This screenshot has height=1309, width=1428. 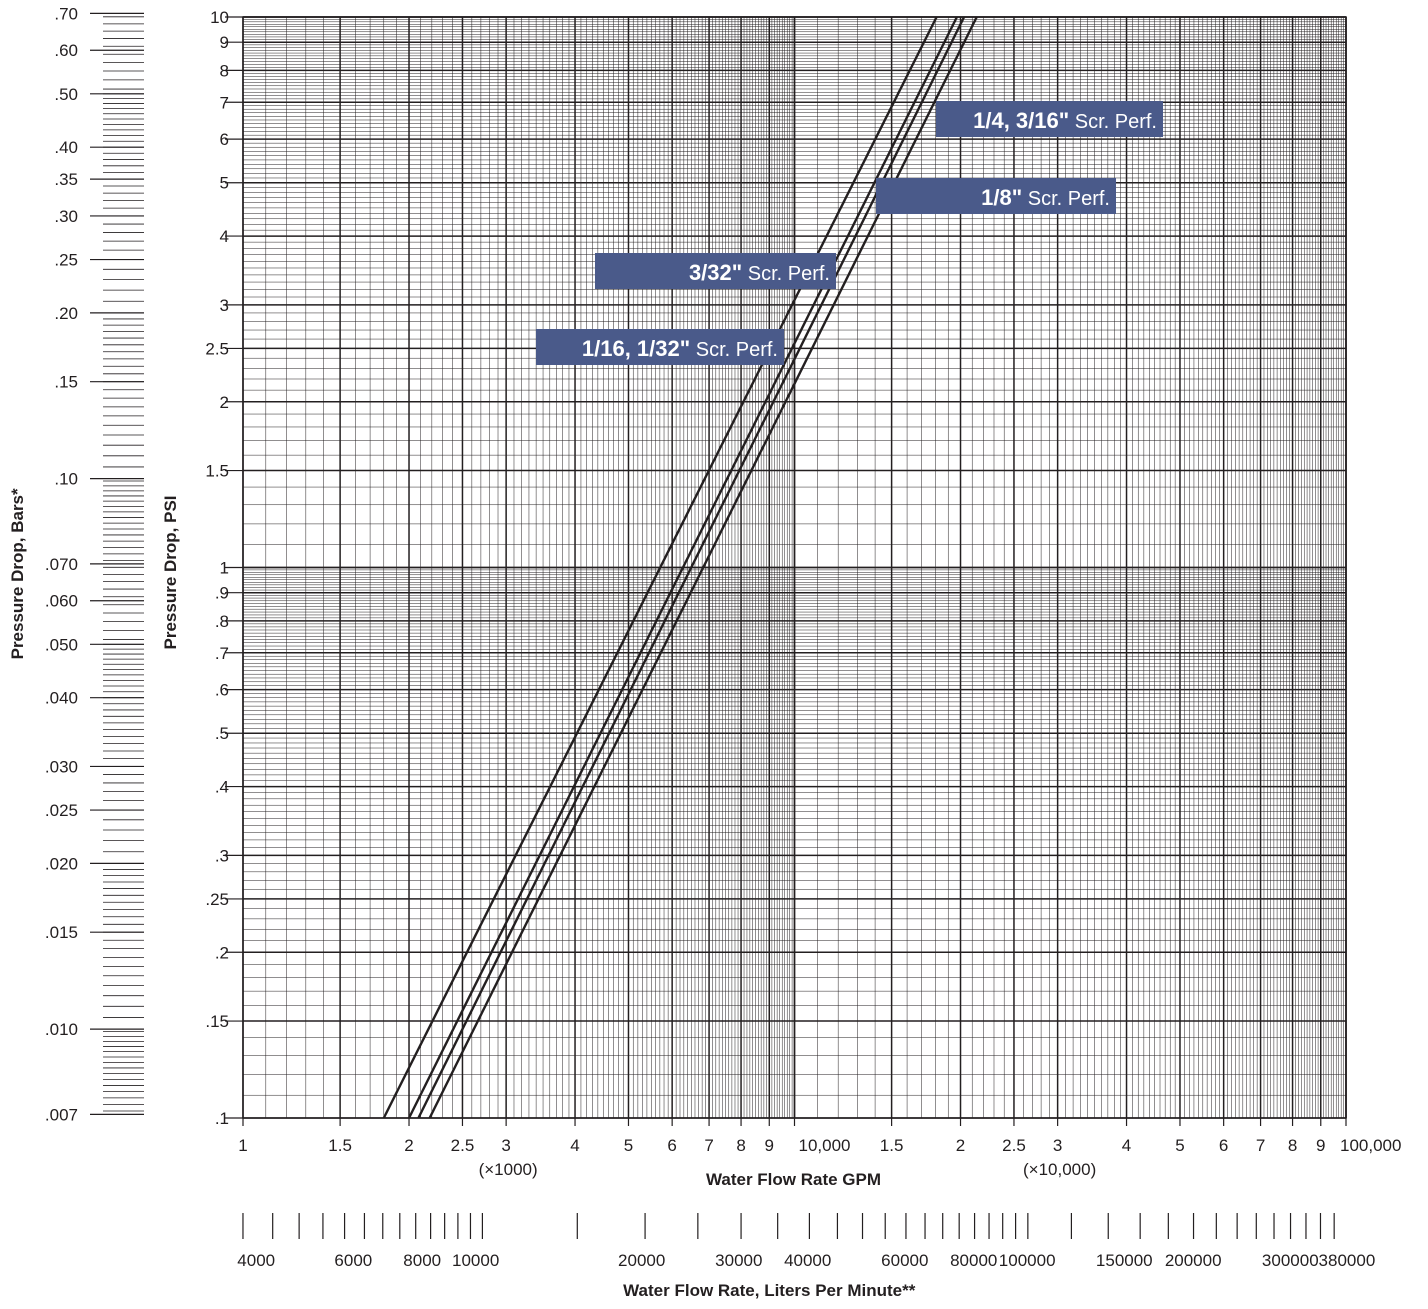 I want to click on y-tick-label: .9, so click(x=222, y=593).